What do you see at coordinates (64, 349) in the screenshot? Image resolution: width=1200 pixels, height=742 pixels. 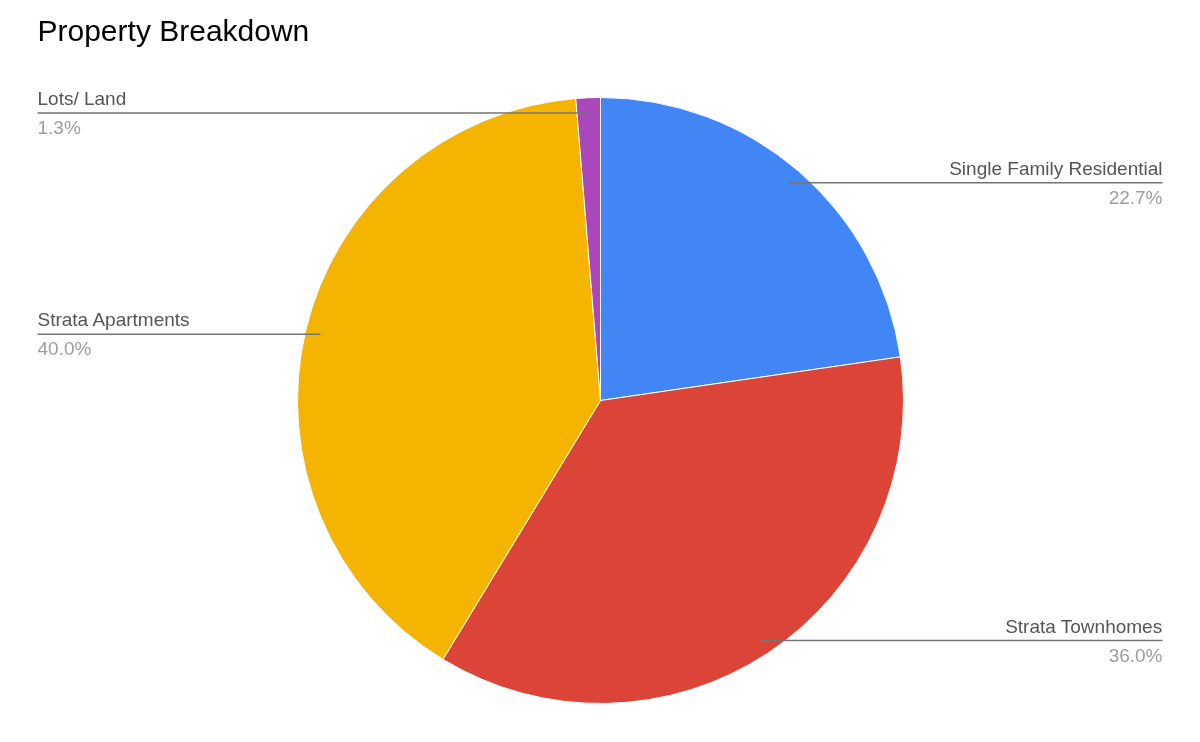 I see `data-label: 40.0%` at bounding box center [64, 349].